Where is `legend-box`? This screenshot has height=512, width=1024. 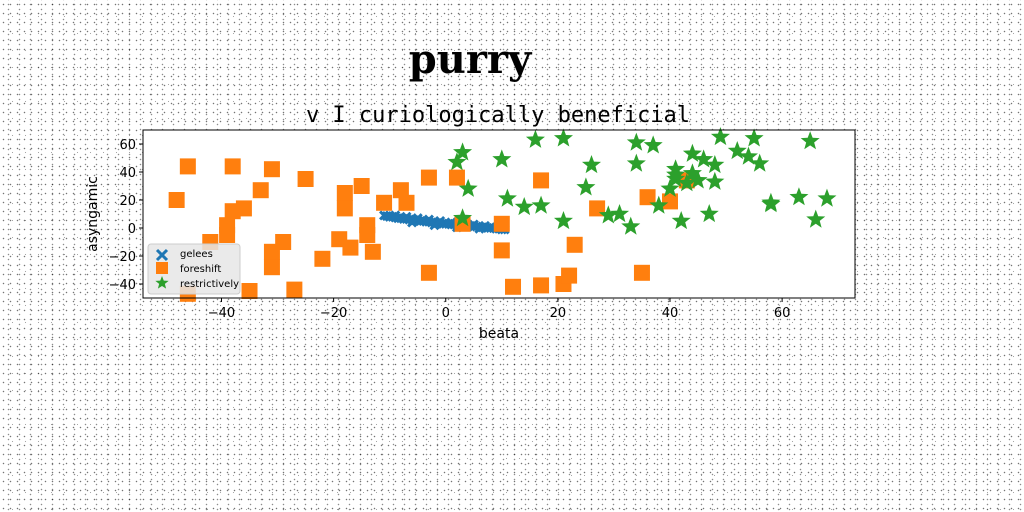 legend-box is located at coordinates (194, 269).